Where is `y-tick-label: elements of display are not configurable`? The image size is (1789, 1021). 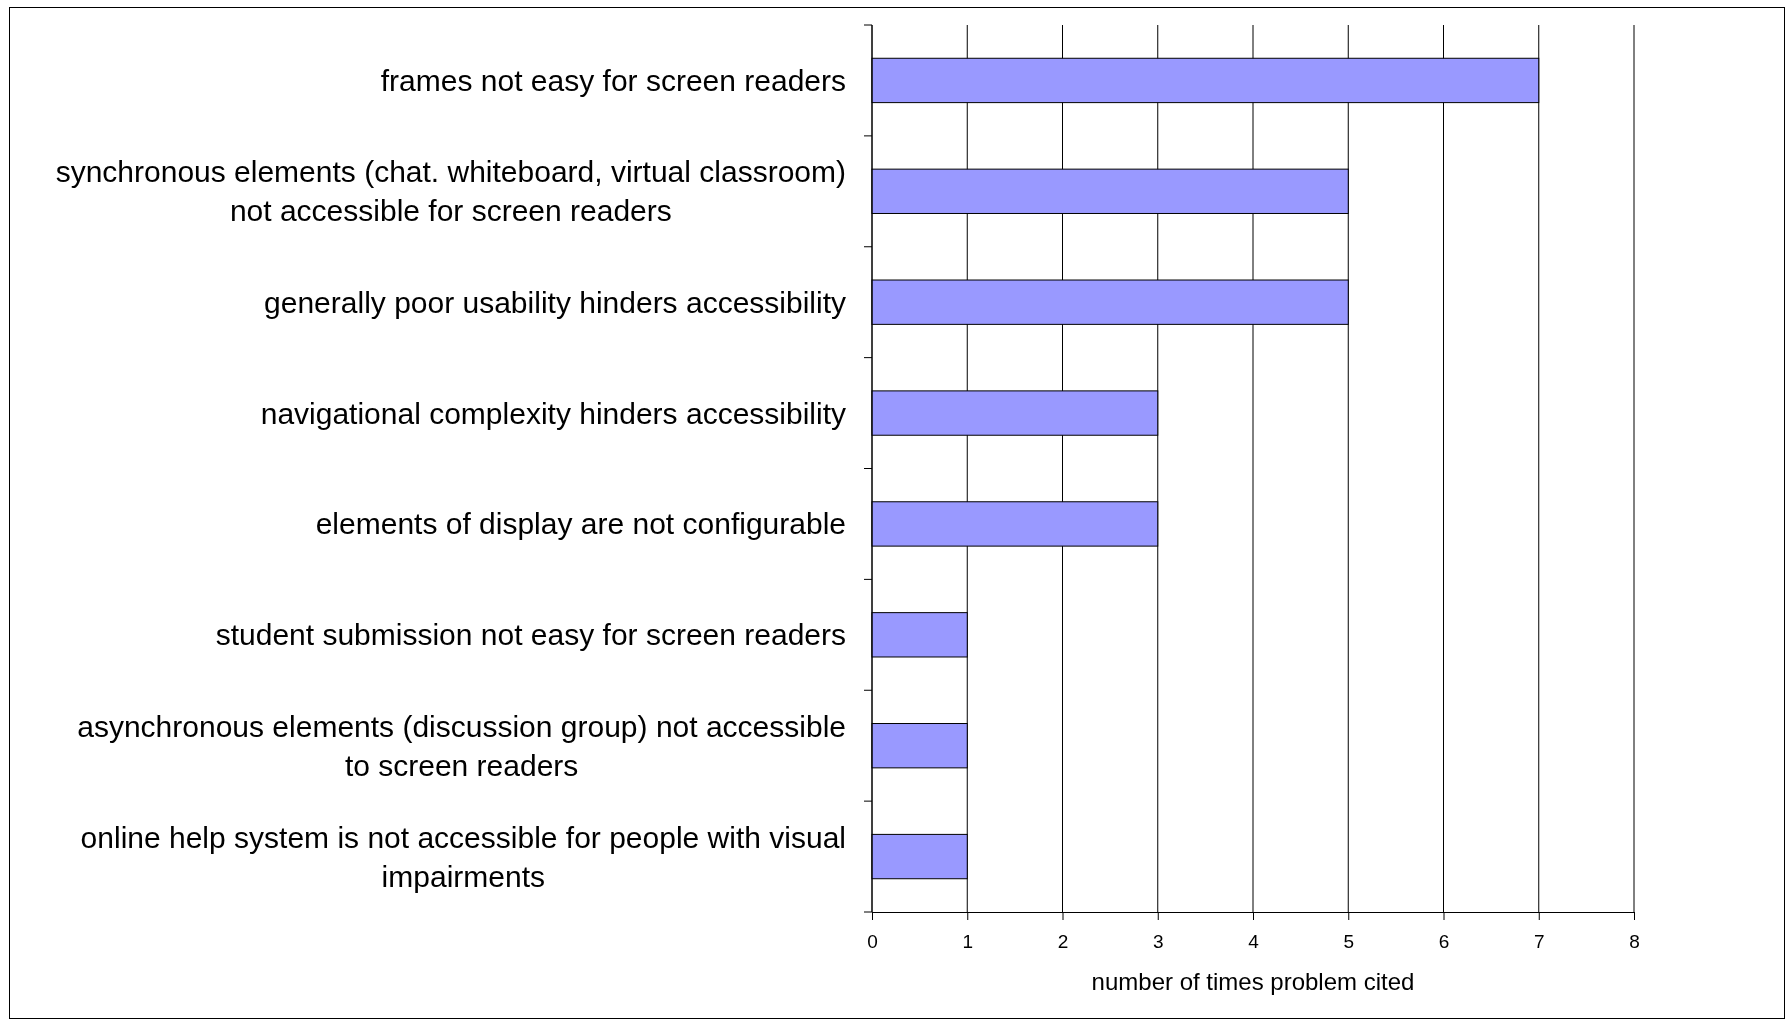
y-tick-label: elements of display are not configurable is located at coordinates (580, 524).